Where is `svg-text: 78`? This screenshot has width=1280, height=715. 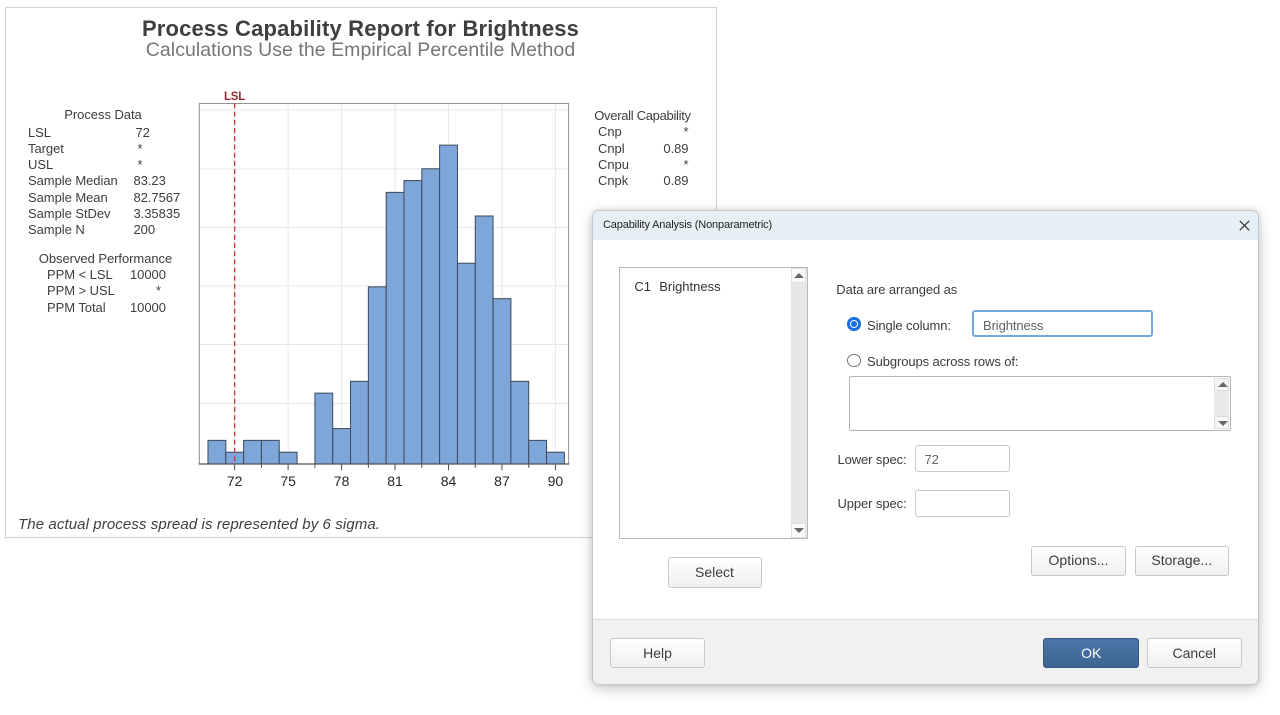 svg-text: 78 is located at coordinates (342, 481).